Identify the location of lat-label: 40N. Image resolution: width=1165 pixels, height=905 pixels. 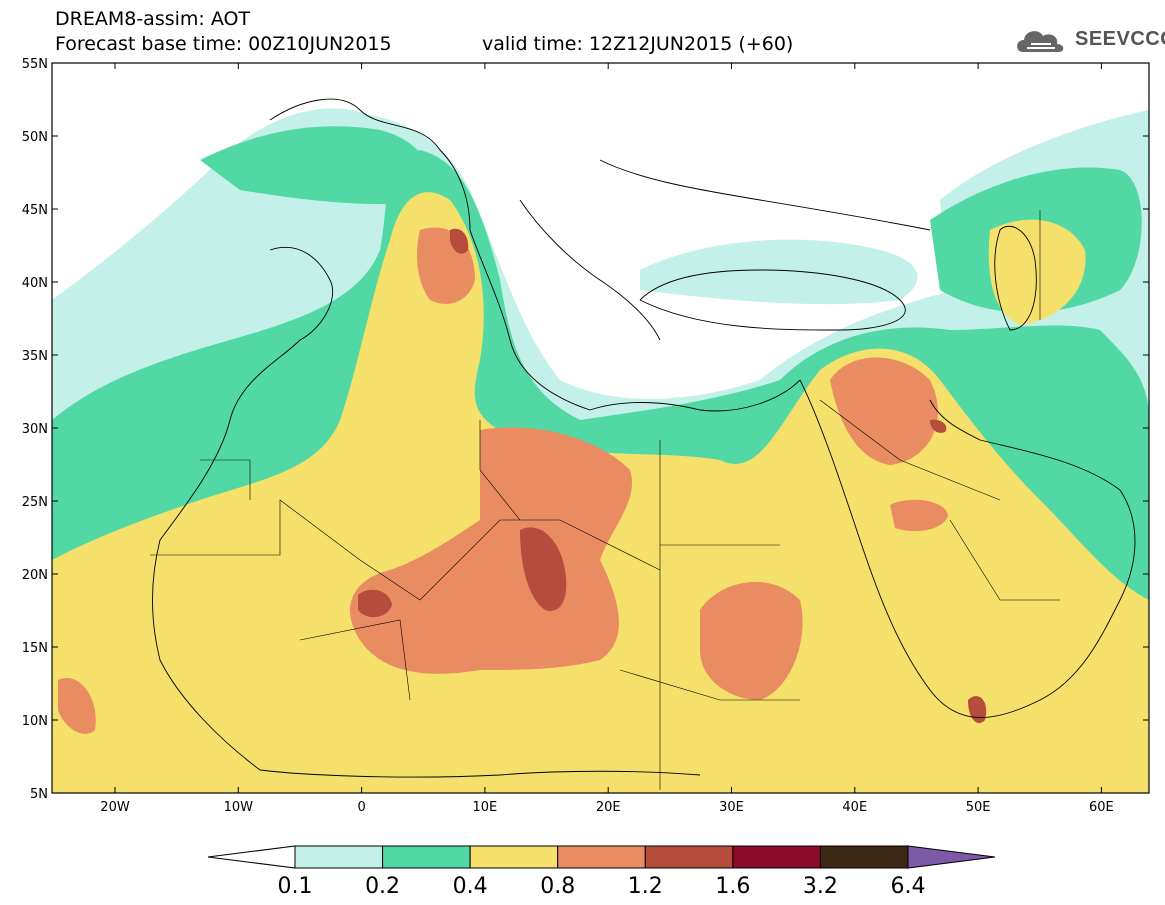
(35, 283).